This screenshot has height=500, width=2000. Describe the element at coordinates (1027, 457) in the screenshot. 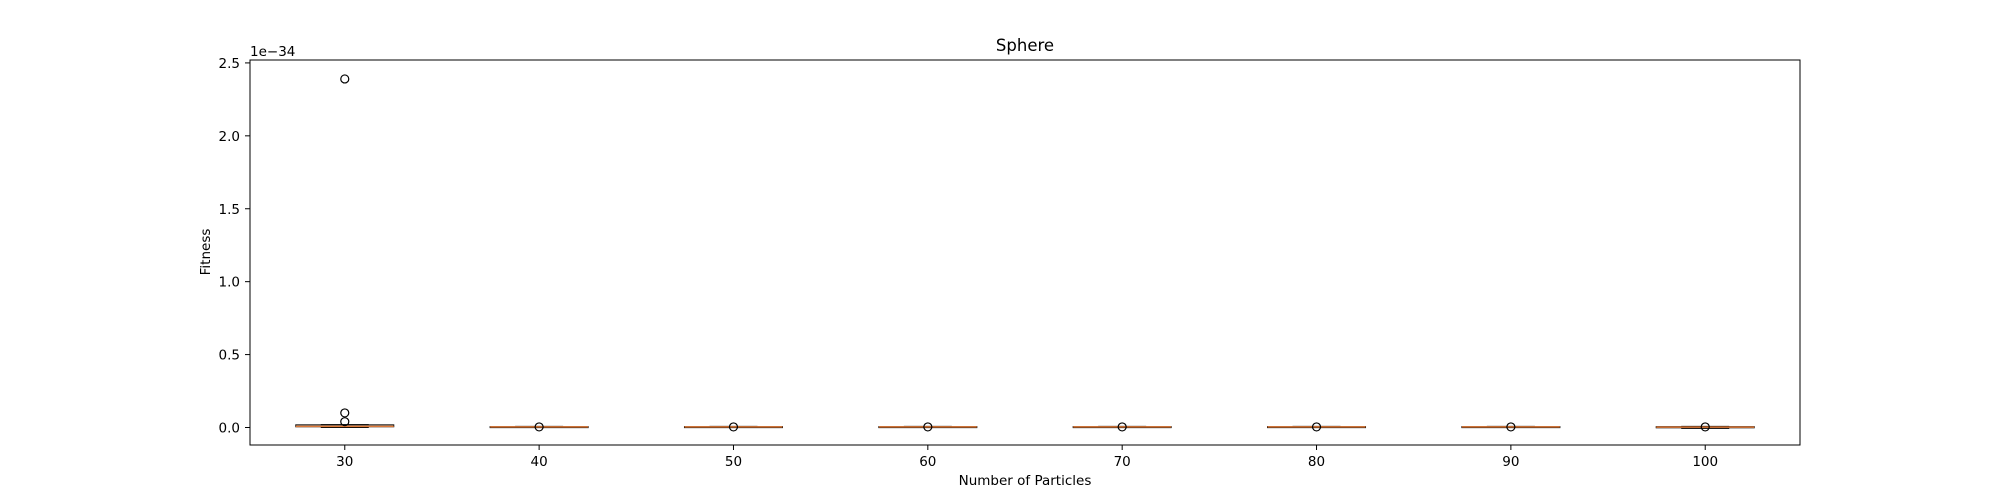

I see `x-axis: 30 40 50 60 70 80 90 100` at that location.